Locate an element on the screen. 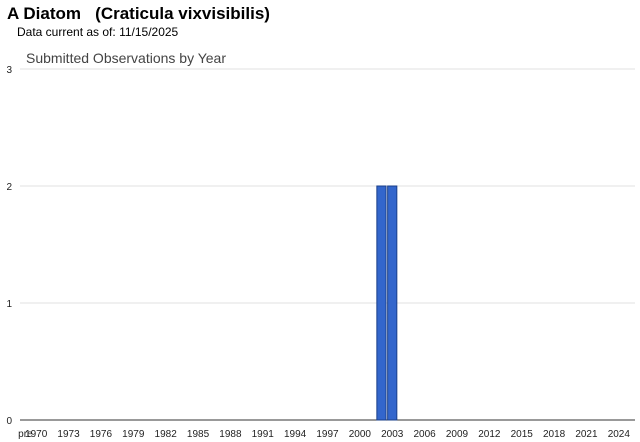 This screenshot has height=442, width=640. x-tick-label-pre: pre is located at coordinates (25, 434).